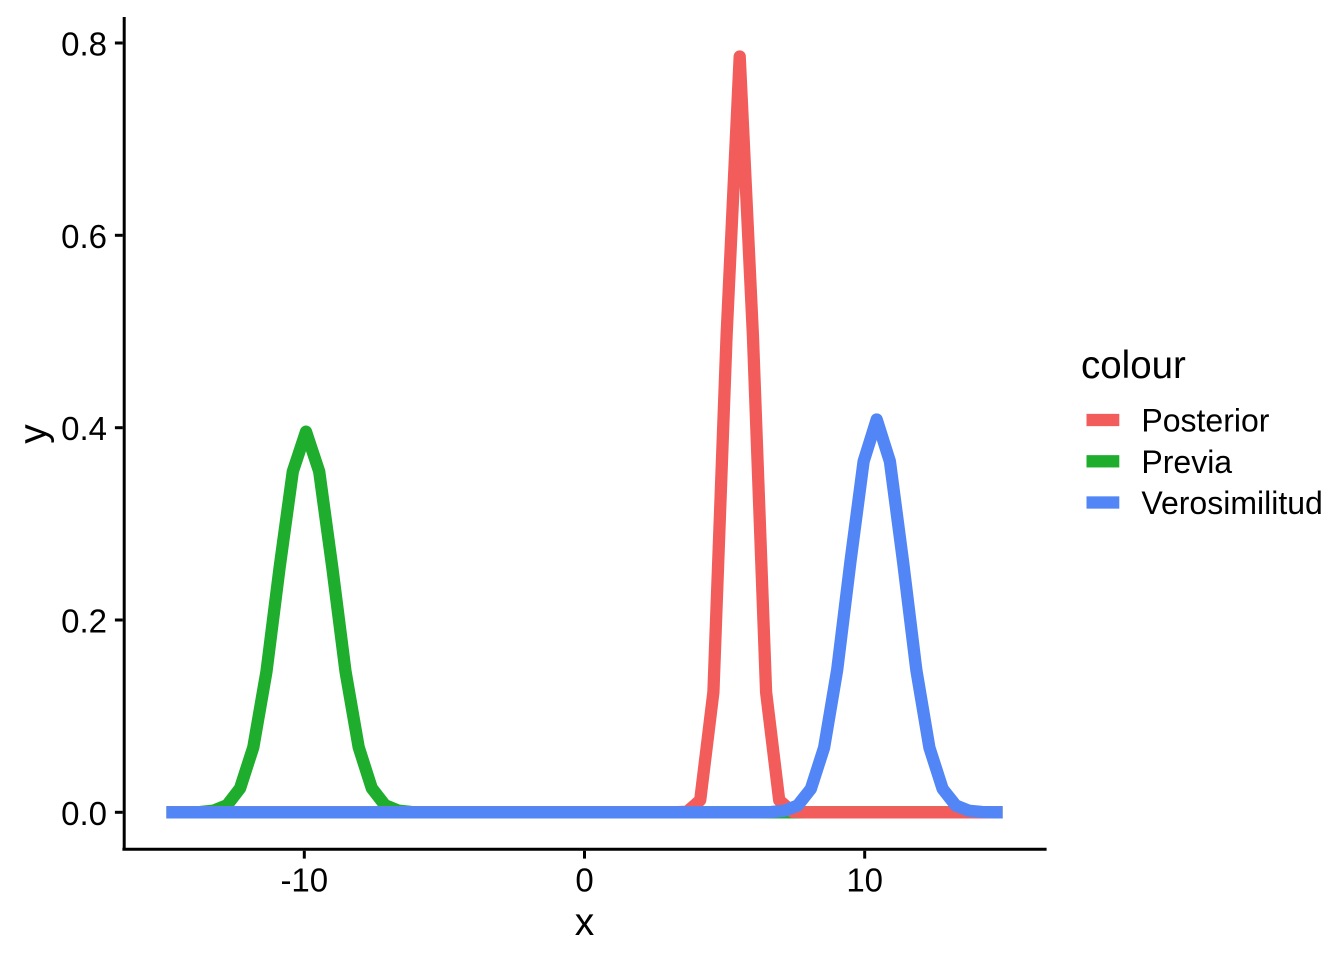  Describe the element at coordinates (84, 236) in the screenshot. I see `svg-text: 0.6` at that location.